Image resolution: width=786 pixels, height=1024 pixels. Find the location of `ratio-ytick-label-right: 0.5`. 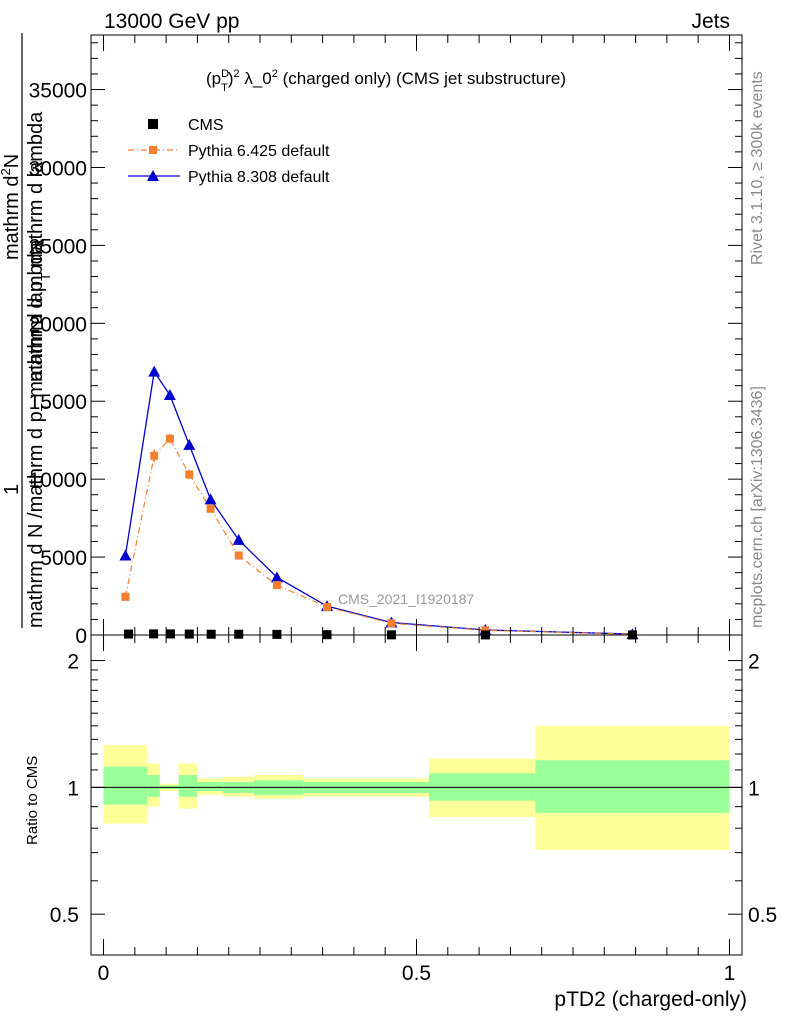

ratio-ytick-label-right: 0.5 is located at coordinates (762, 915).